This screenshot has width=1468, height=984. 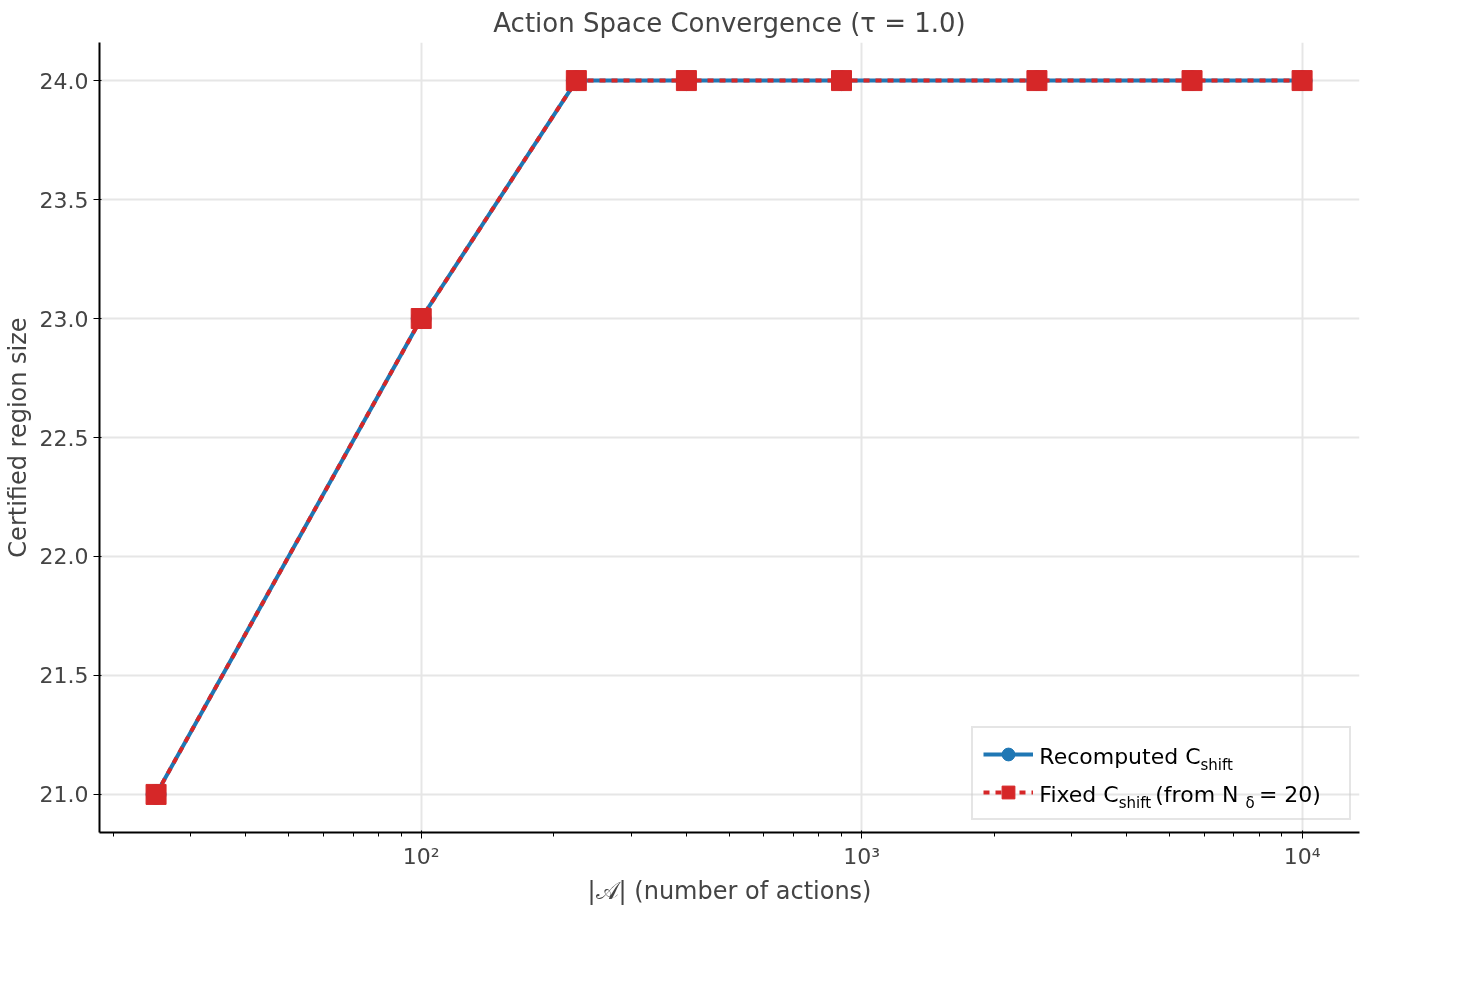 I want to click on y-tick-label: 21.5, so click(x=64, y=676).